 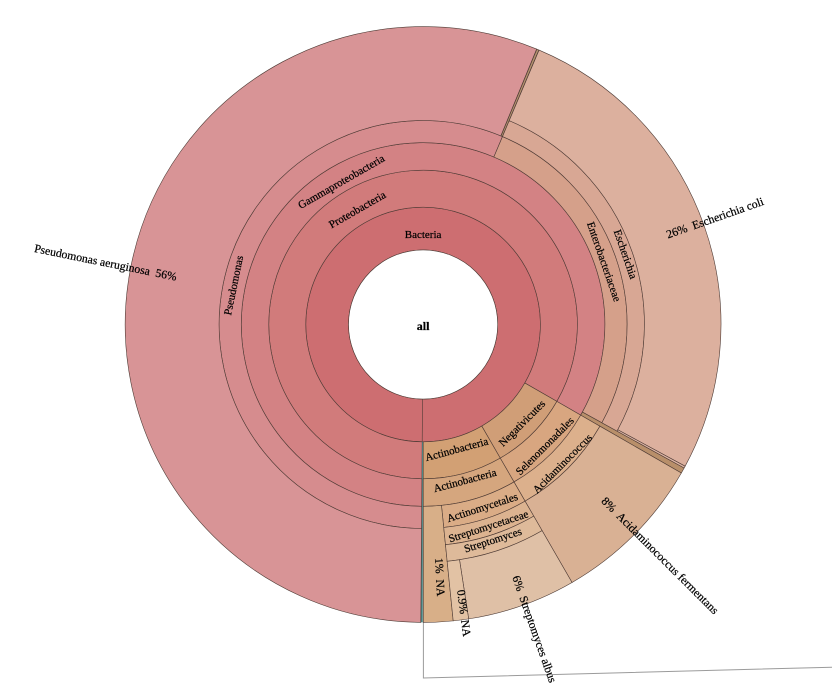 I want to click on svg-text: 1% NA, so click(x=439, y=577).